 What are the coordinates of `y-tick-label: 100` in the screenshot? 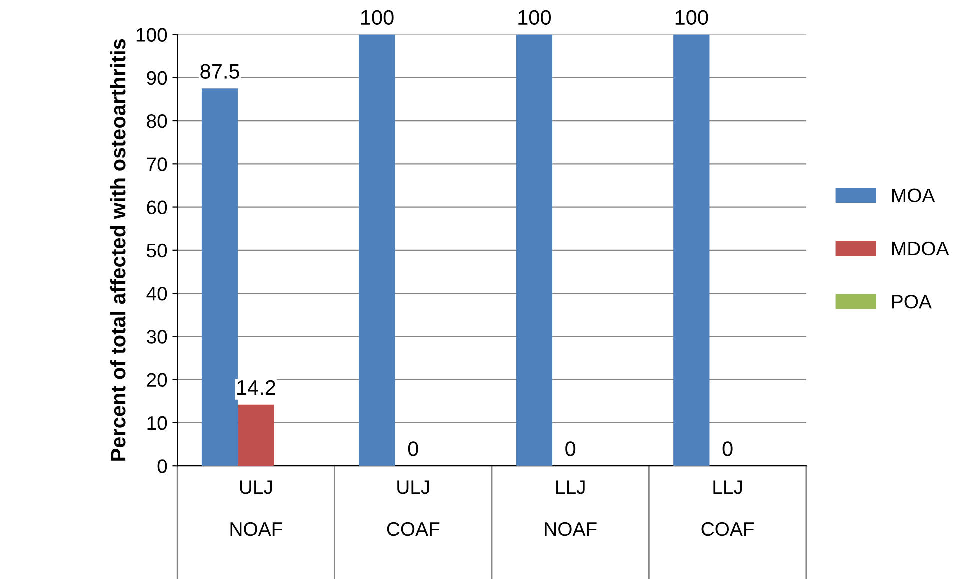 It's located at (152, 35).